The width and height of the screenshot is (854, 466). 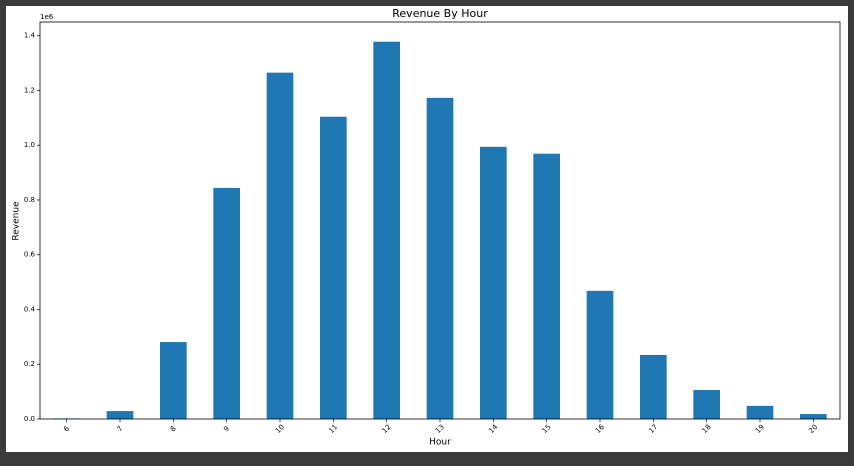 What do you see at coordinates (29, 419) in the screenshot?
I see `y-tick-label: 0.0` at bounding box center [29, 419].